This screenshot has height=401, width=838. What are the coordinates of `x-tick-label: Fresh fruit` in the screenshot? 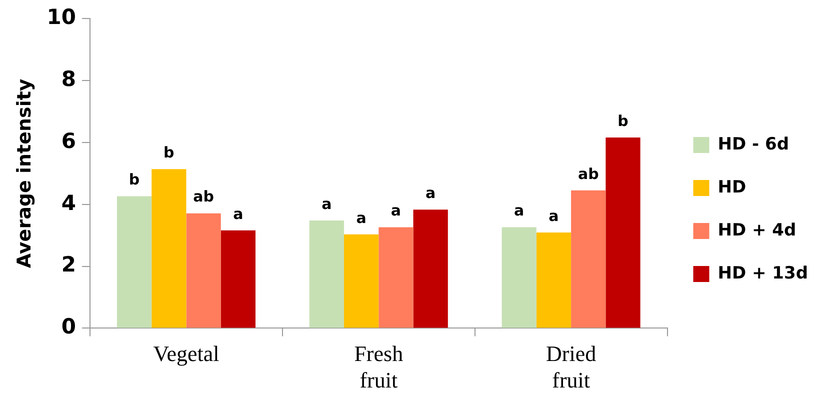 It's located at (379, 367).